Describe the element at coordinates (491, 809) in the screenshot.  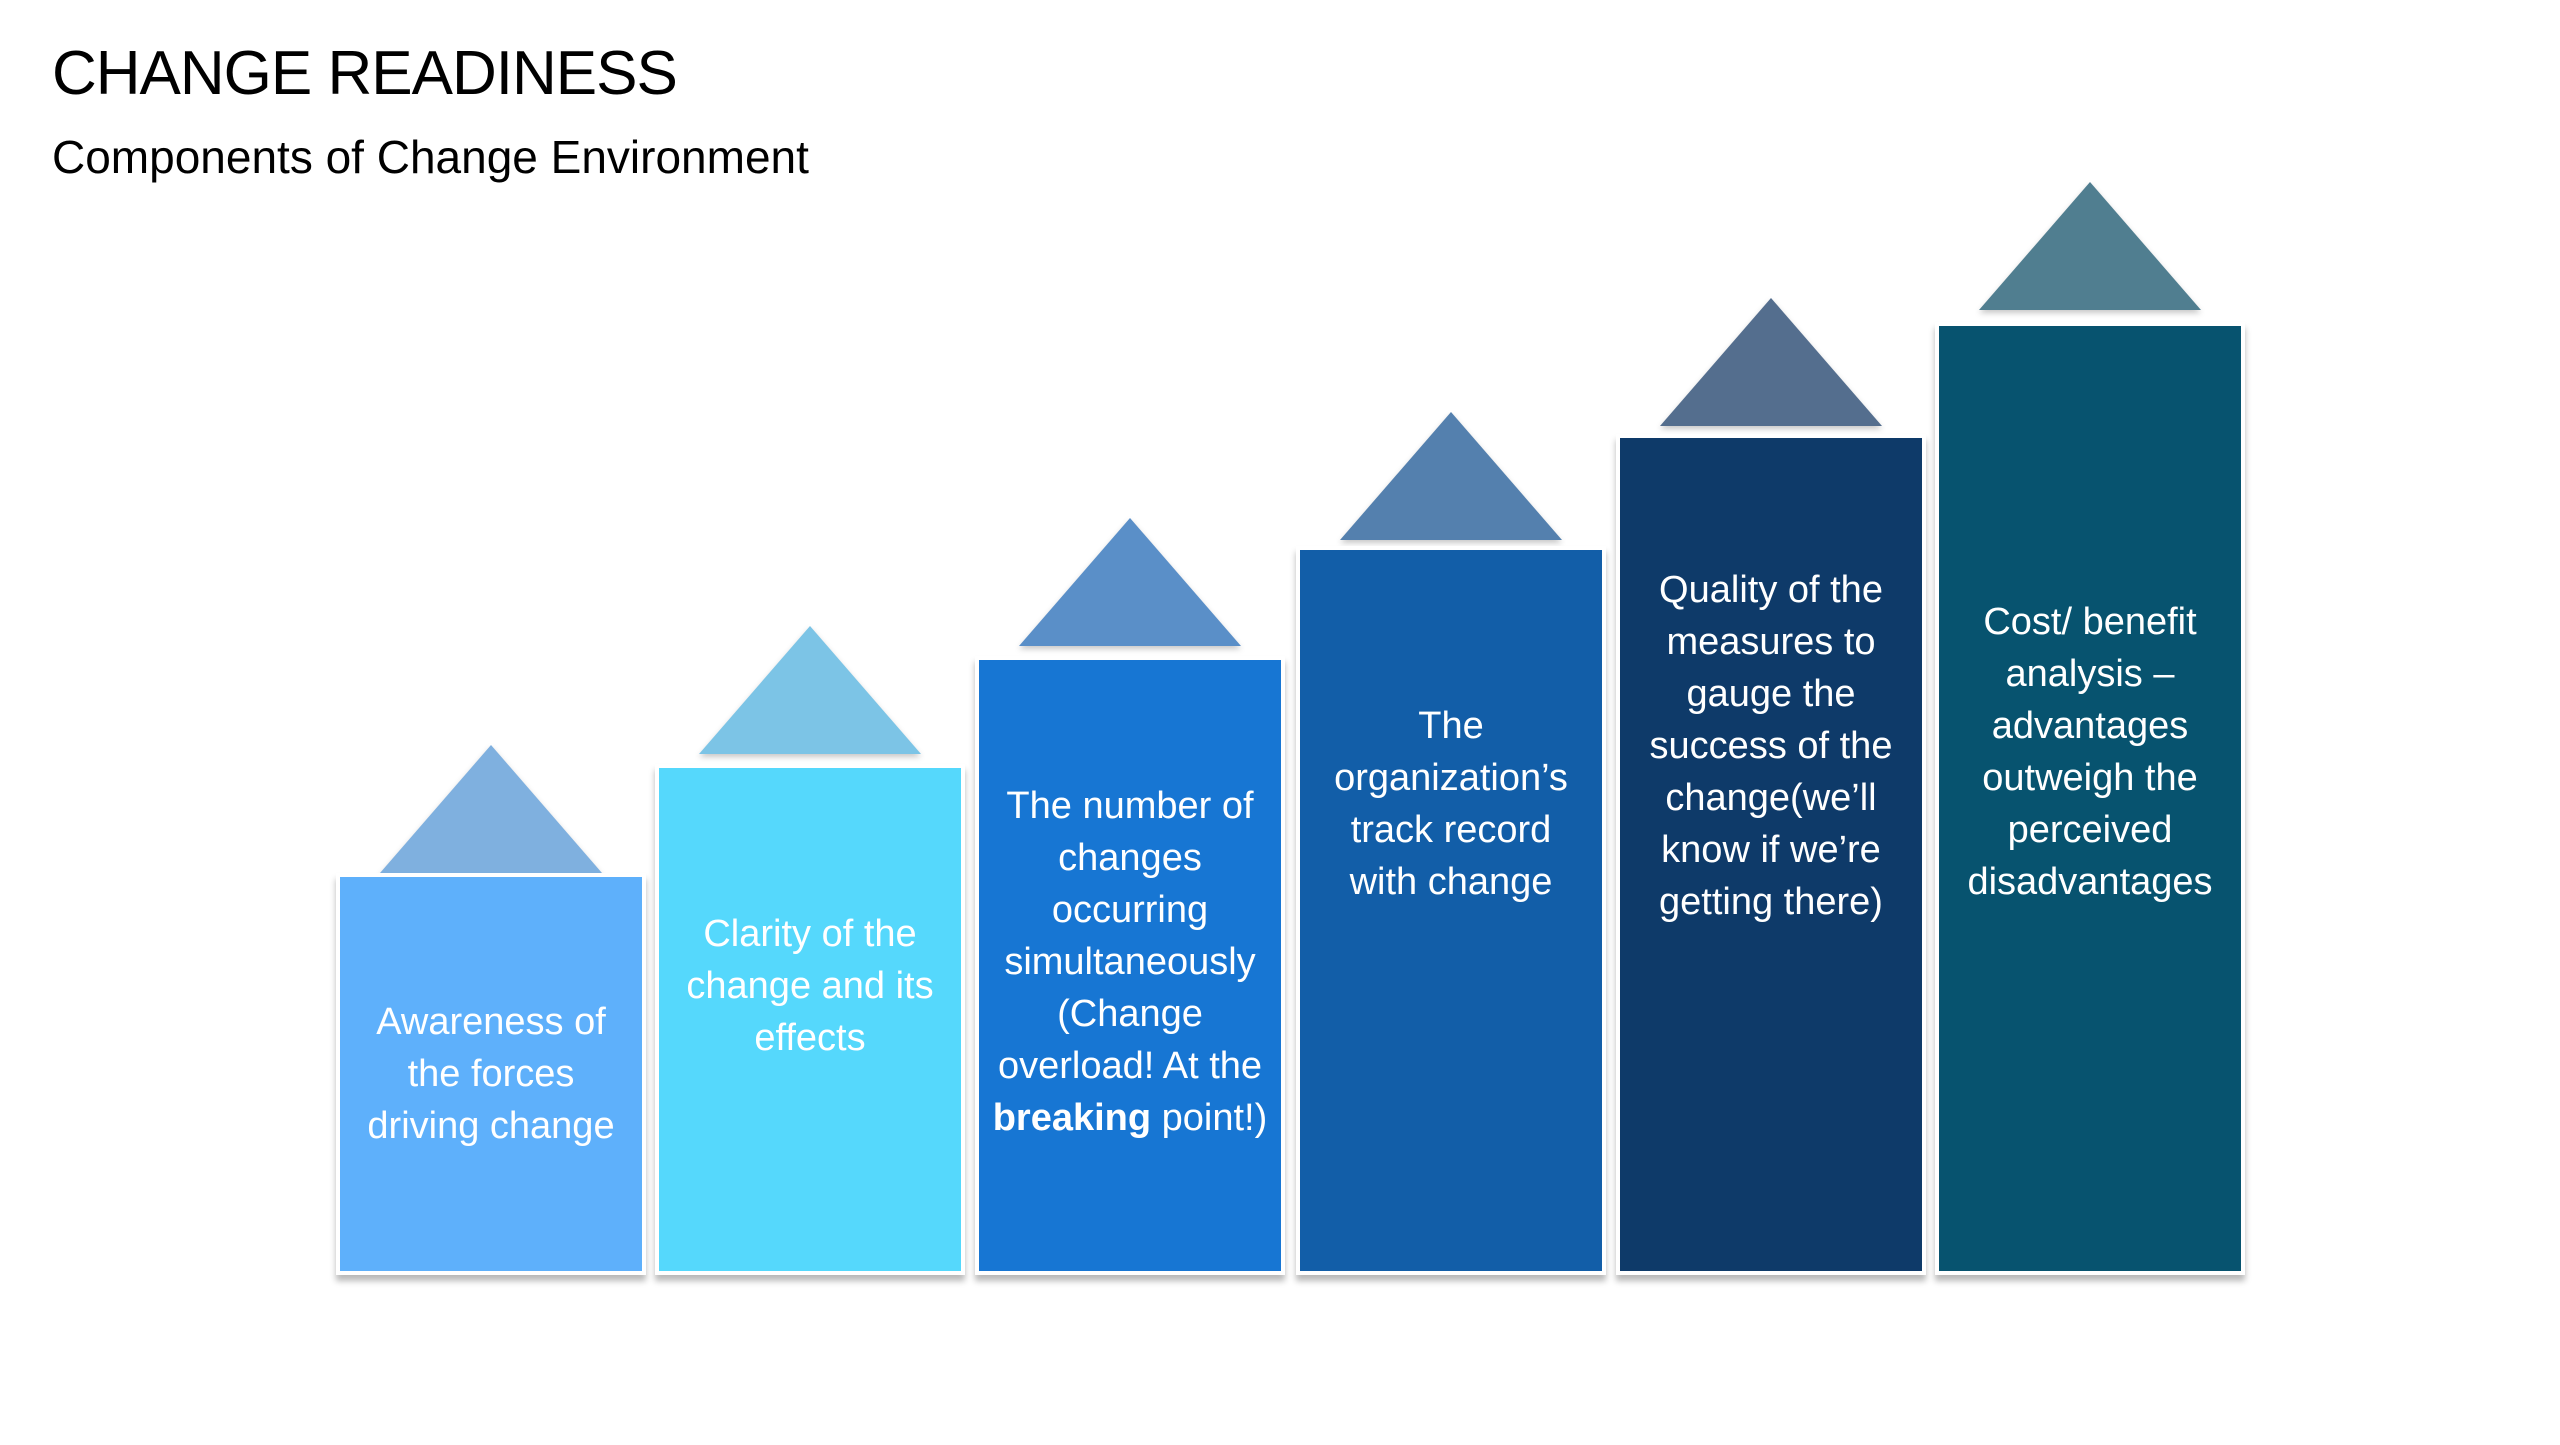
I see `step-1-arrow-icon` at that location.